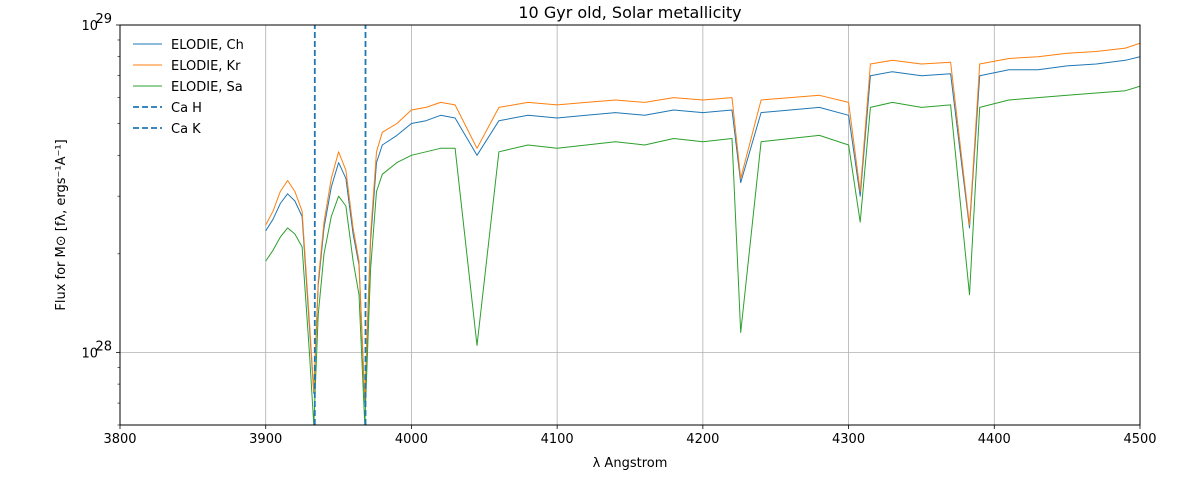  I want to click on x-tick-label: 4200, so click(702, 439).